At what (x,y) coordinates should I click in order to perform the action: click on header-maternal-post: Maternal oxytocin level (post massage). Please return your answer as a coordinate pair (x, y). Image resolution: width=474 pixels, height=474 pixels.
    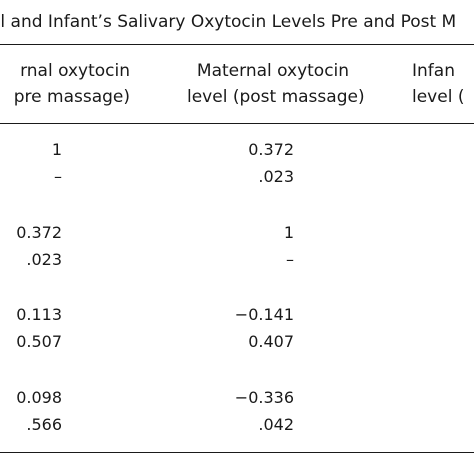
    Looking at the image, I should click on (276, 84).